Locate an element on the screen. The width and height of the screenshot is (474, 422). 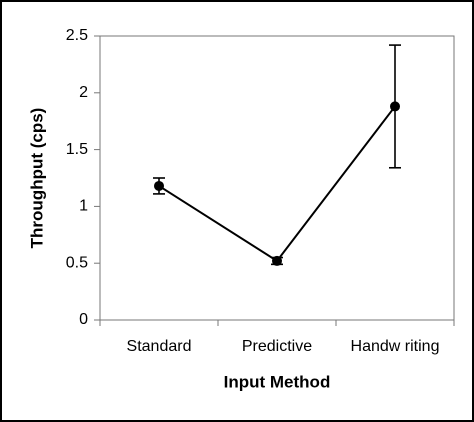
y-tick-label: 0.5 is located at coordinates (77, 262).